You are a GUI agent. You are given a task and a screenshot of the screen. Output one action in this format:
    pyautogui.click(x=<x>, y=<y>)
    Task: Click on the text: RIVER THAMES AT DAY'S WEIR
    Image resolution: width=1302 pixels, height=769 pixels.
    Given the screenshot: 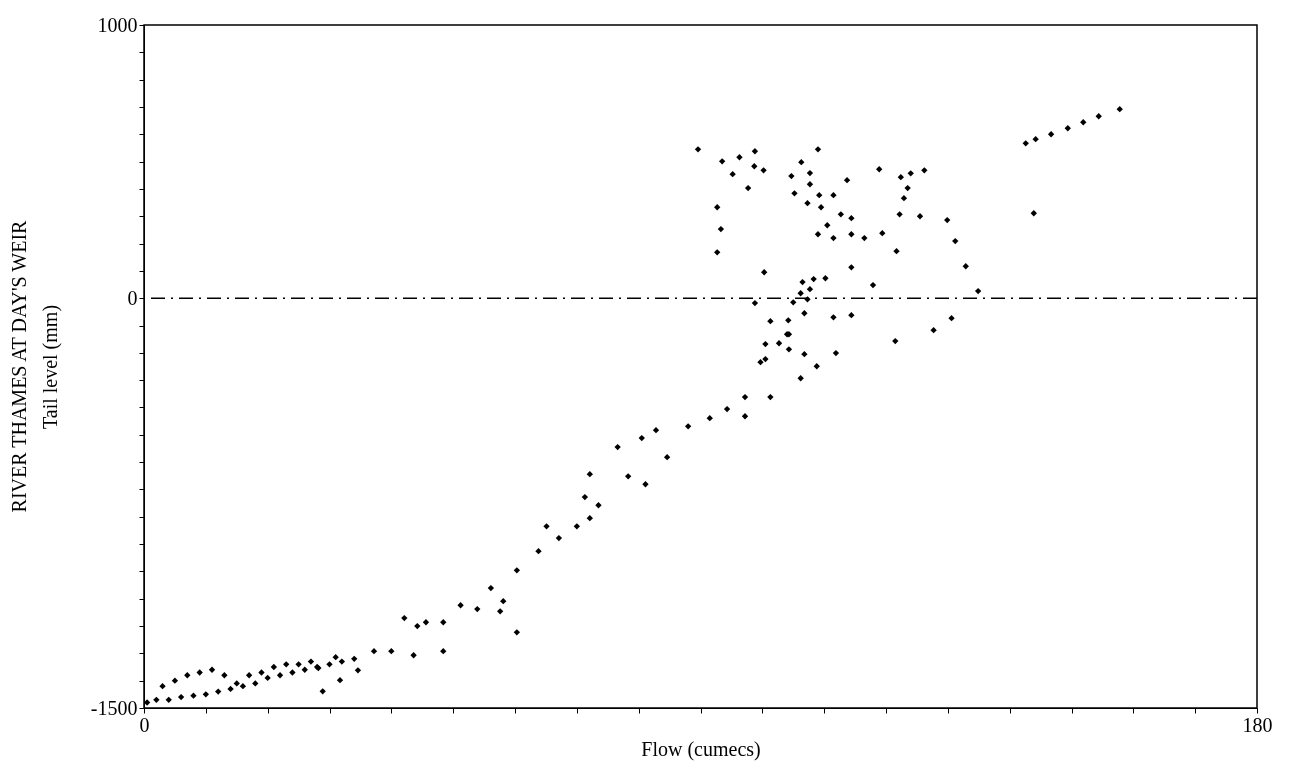 What is the action you would take?
    pyautogui.click(x=19, y=366)
    